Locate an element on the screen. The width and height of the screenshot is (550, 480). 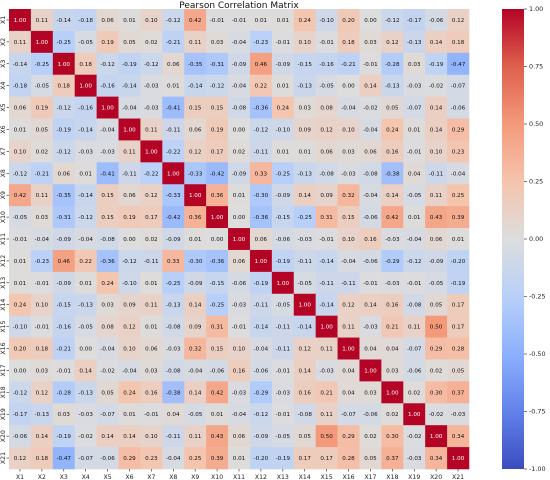
heatmap-cell-value: 0.17 is located at coordinates (151, 218).